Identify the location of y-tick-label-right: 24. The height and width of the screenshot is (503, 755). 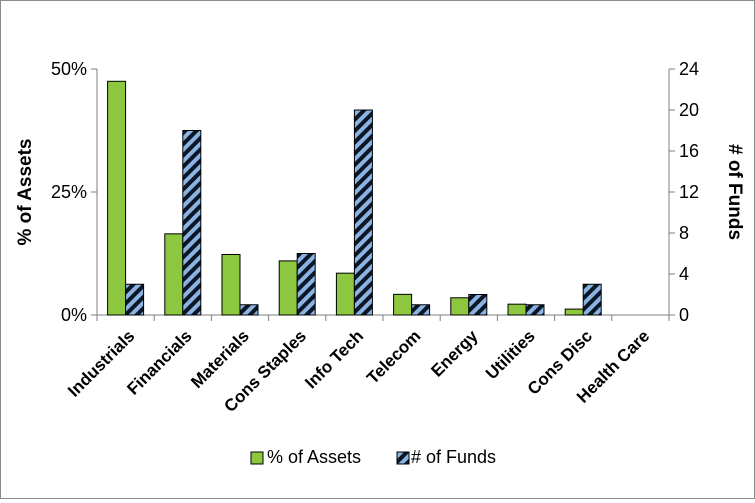
(689, 69).